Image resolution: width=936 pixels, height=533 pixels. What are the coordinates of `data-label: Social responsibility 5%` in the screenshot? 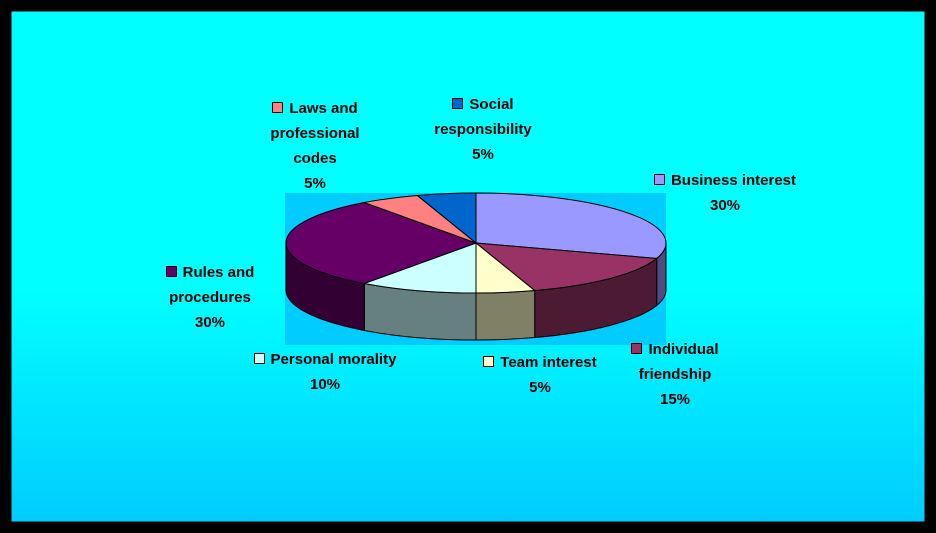 It's located at (483, 129).